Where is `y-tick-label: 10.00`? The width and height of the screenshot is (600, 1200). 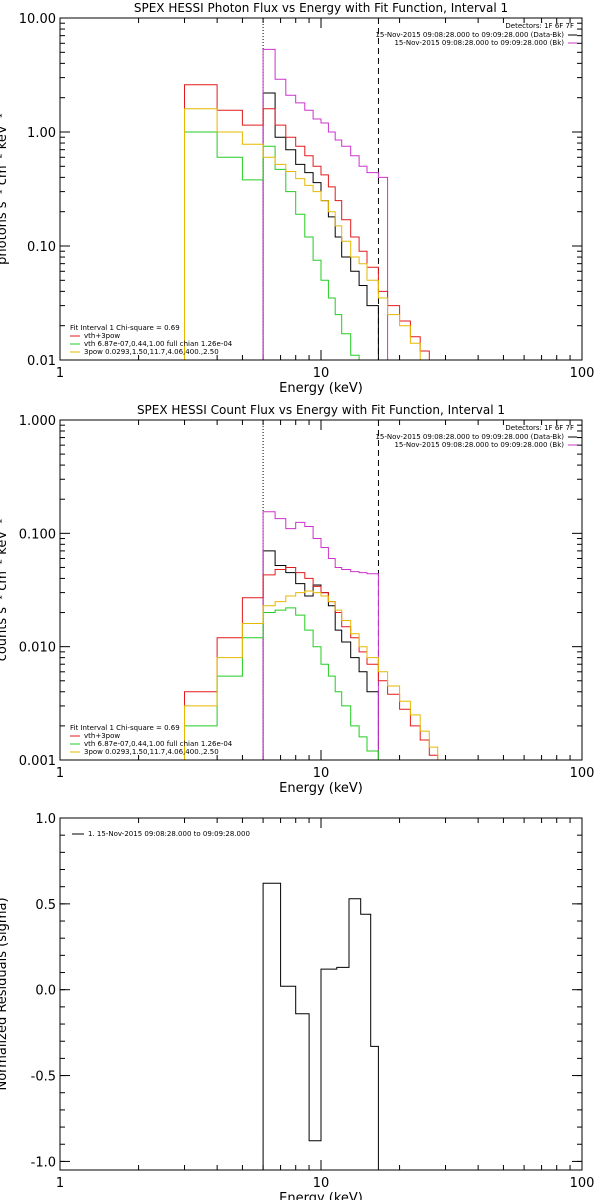 y-tick-label: 10.00 is located at coordinates (37, 19).